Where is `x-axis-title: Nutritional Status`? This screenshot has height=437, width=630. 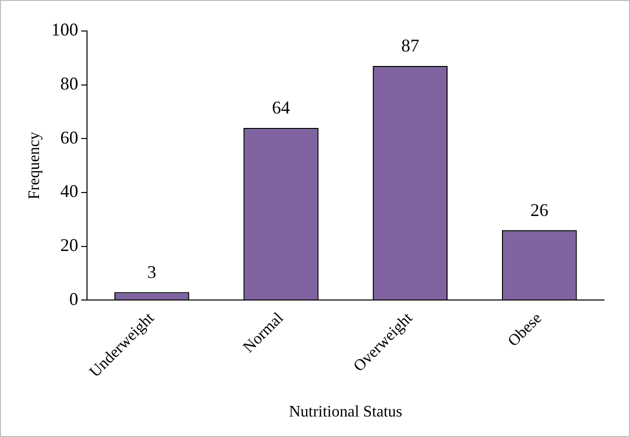 x-axis-title: Nutritional Status is located at coordinates (345, 412).